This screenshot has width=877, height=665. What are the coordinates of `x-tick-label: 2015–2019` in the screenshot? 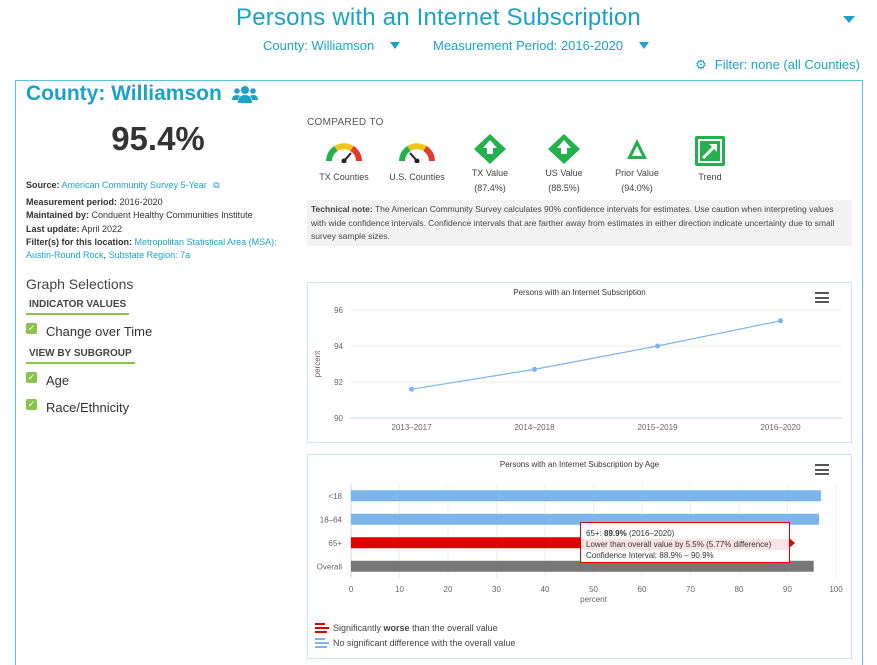 It's located at (657, 427).